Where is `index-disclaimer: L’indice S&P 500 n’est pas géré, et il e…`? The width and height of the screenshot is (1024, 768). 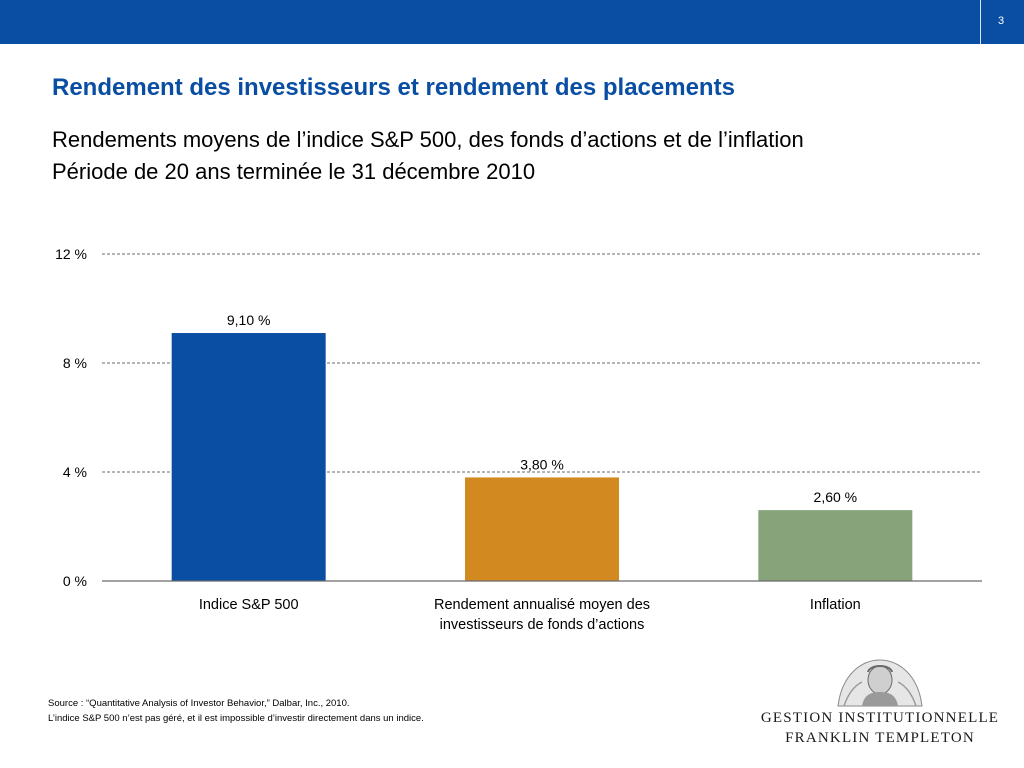
index-disclaimer: L’indice S&P 500 n’est pas géré, et il e… is located at coordinates (236, 718).